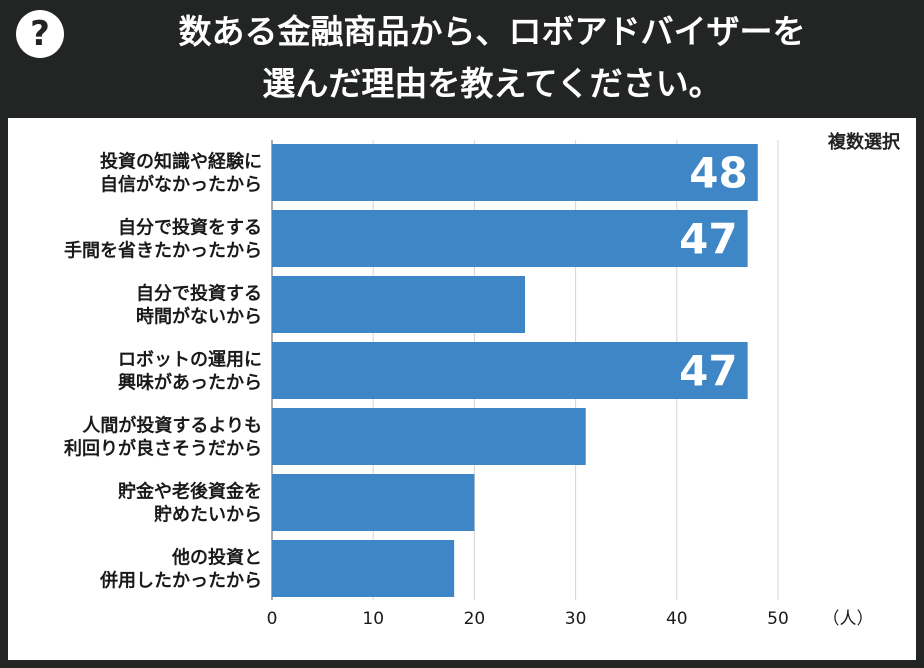  What do you see at coordinates (216, 558) in the screenshot?
I see `category-label-7-line-1: 他の投資と` at bounding box center [216, 558].